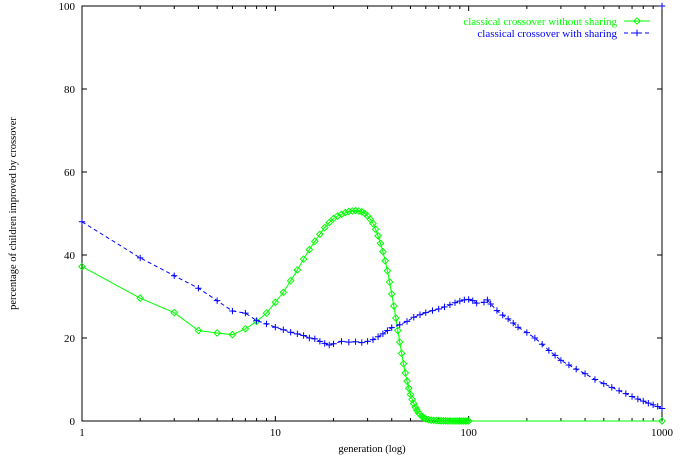  Describe the element at coordinates (82, 433) in the screenshot. I see `x-tick-label: 1` at that location.